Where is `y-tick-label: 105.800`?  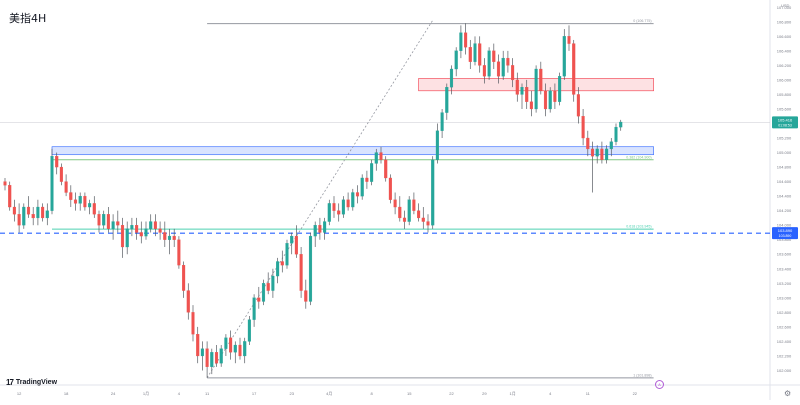
y-tick-label: 105.800 is located at coordinates (784, 94).